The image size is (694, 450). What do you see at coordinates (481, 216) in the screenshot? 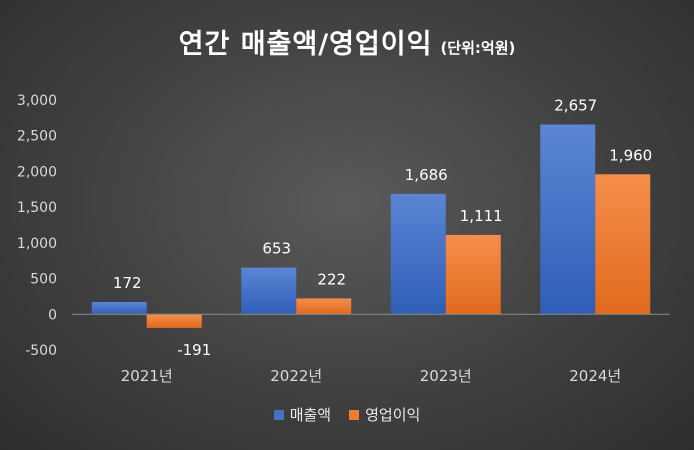
I see `operating-profit-data-label: 1,111` at bounding box center [481, 216].